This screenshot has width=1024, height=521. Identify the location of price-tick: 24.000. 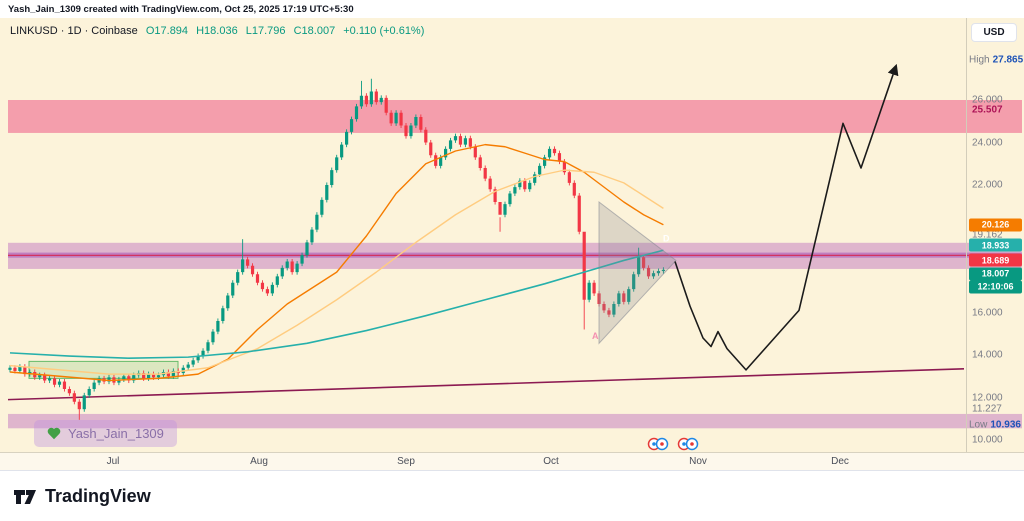
(987, 142).